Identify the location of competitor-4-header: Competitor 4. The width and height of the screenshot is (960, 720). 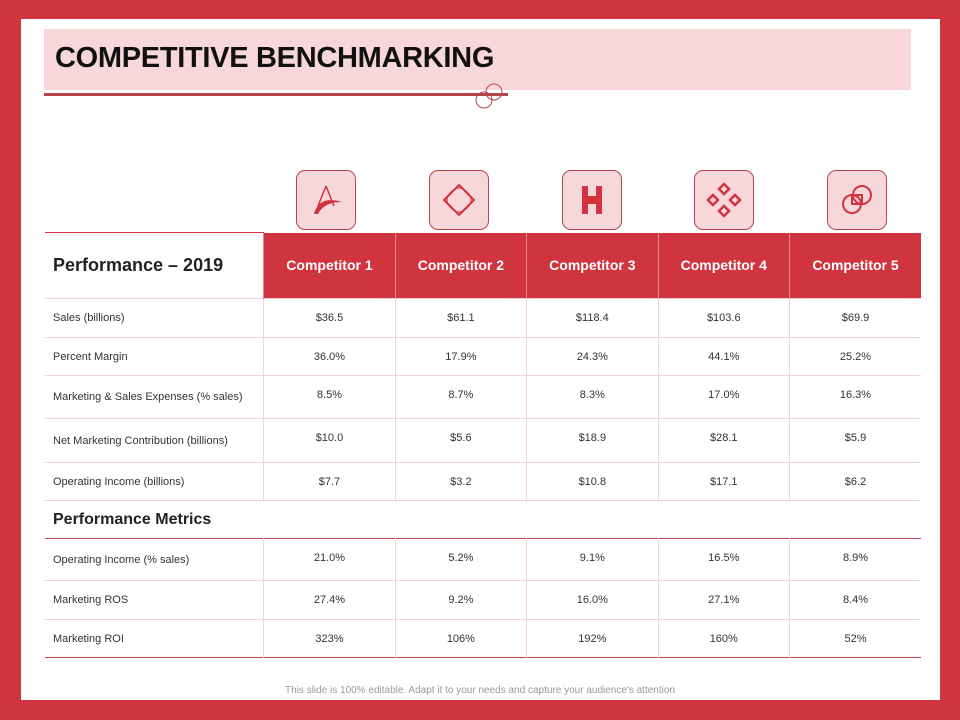
(723, 265).